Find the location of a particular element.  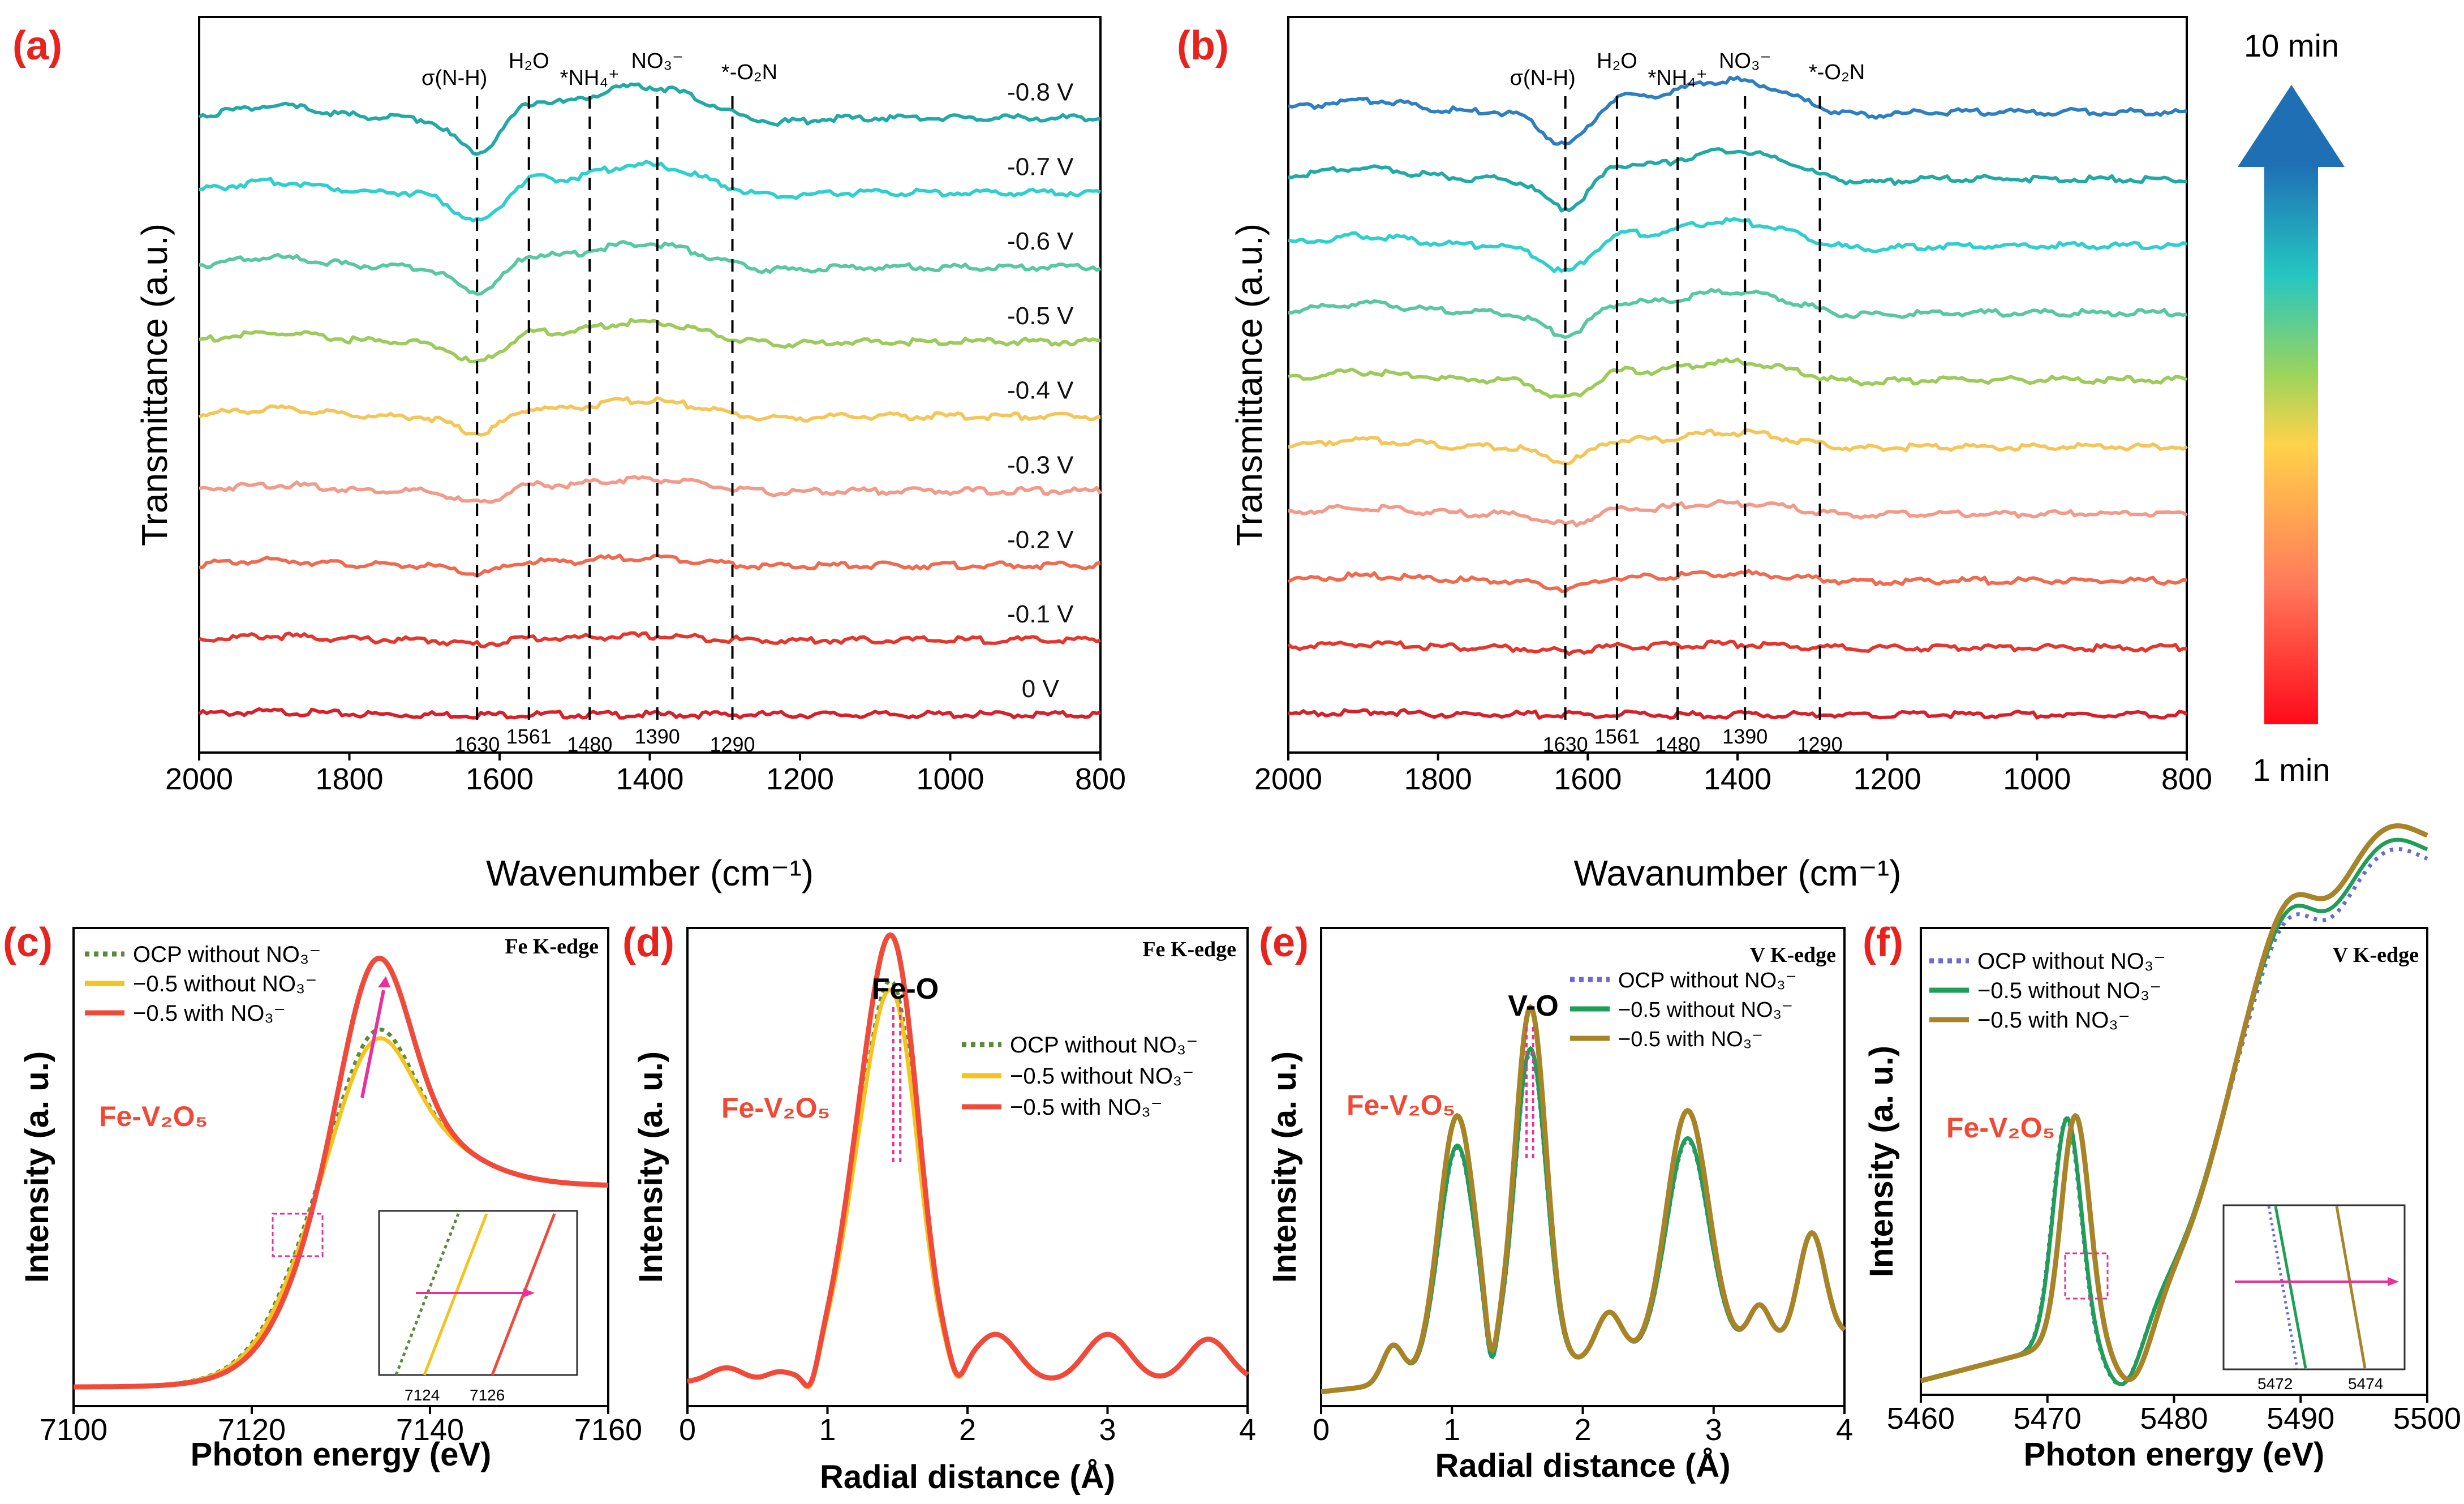

series-label: -0.6 V is located at coordinates (1040, 241).